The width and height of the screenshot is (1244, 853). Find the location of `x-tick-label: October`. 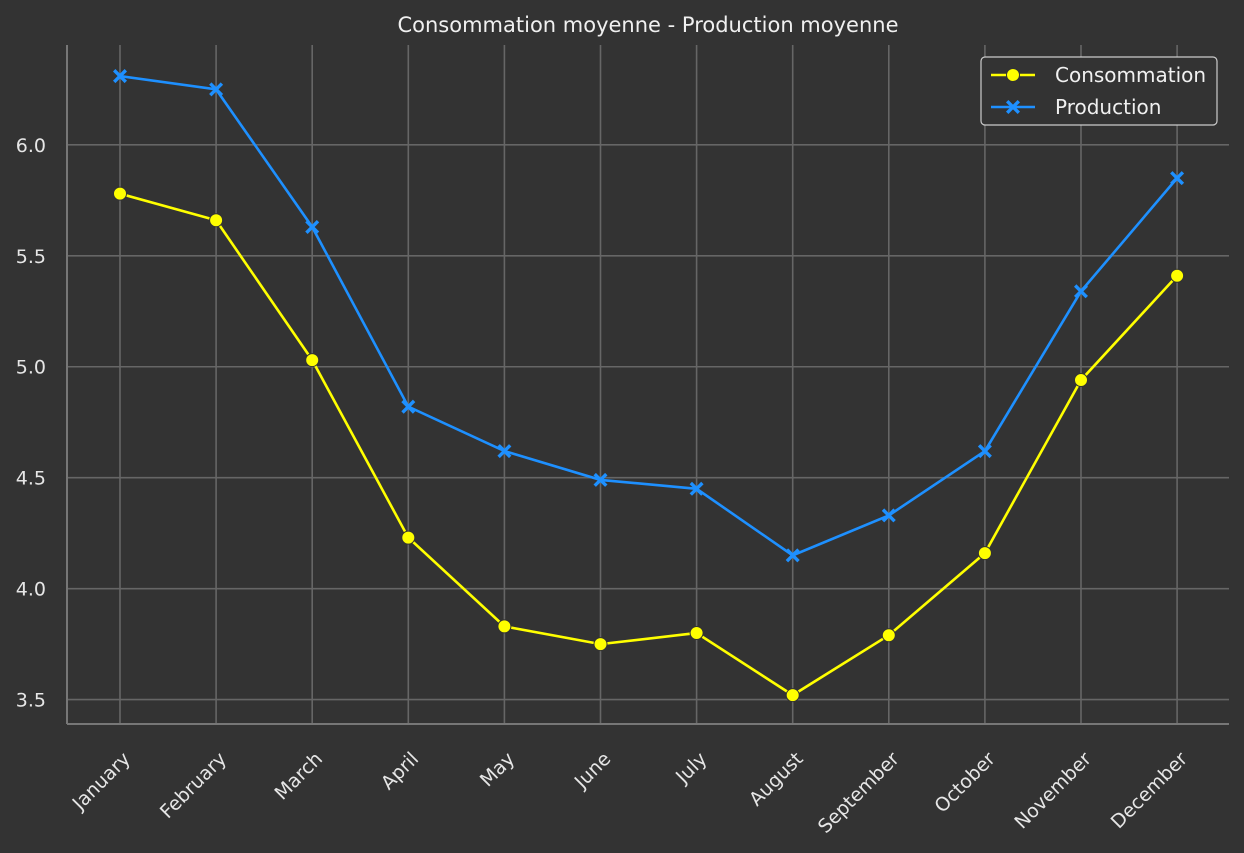

x-tick-label: October is located at coordinates (964, 782).